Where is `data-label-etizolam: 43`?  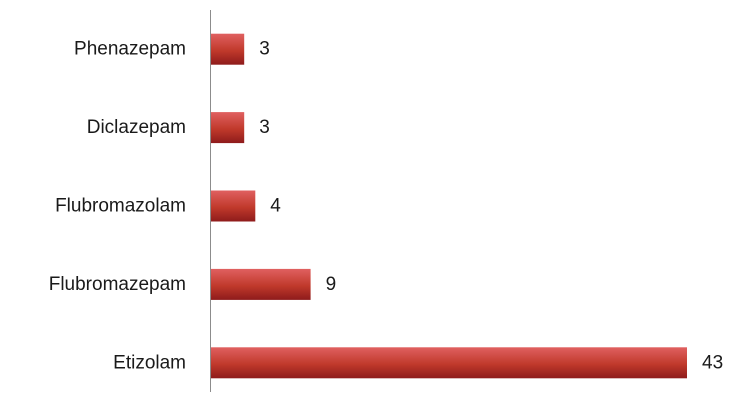
data-label-etizolam: 43 is located at coordinates (712, 362).